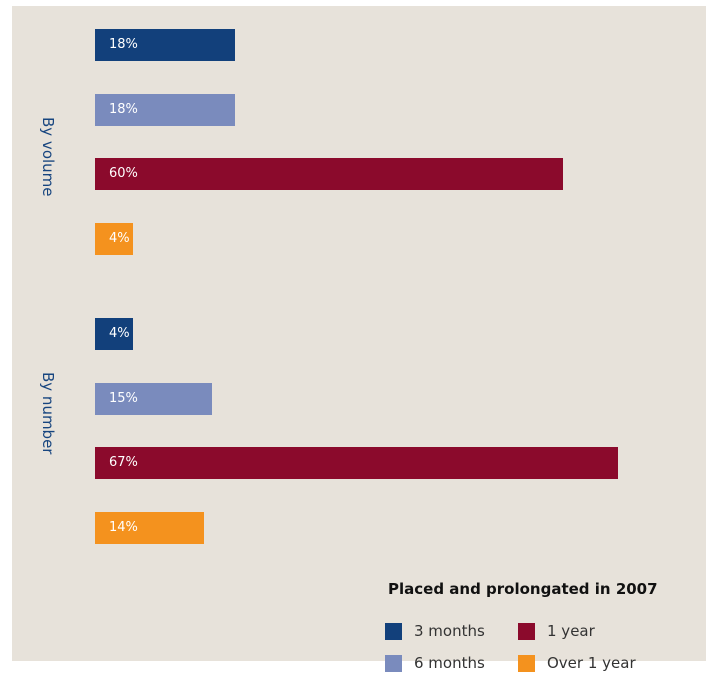 This screenshot has width=706, height=683. I want to click on legend-label-over-1-year: Over 1 year, so click(591, 663).